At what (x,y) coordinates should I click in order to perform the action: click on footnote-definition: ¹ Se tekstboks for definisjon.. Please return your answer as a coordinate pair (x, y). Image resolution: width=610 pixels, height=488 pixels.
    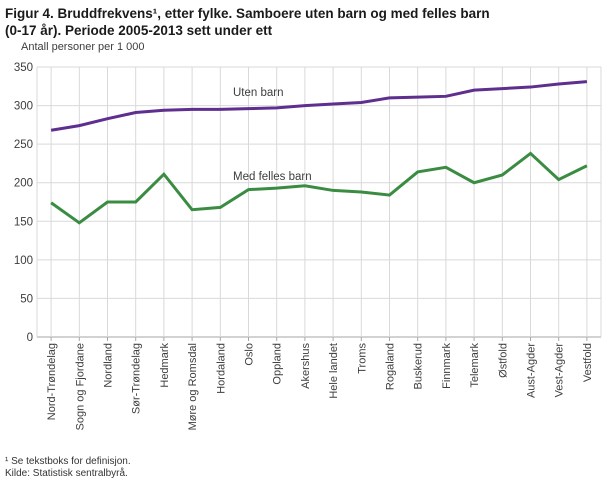
    Looking at the image, I should click on (68, 461).